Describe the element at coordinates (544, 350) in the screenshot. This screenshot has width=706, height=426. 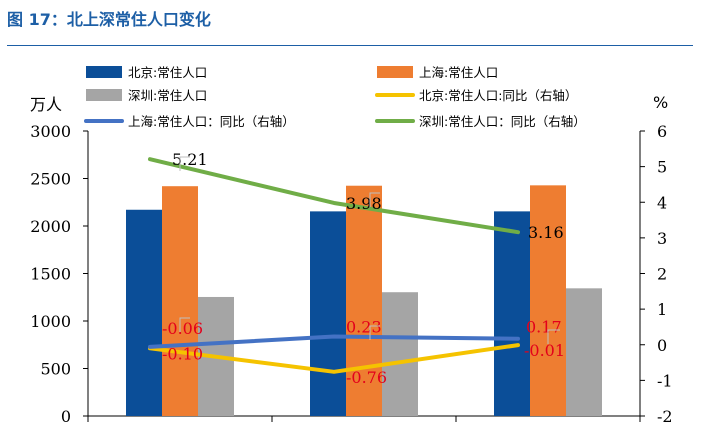
I see `data-label: -0.01` at that location.